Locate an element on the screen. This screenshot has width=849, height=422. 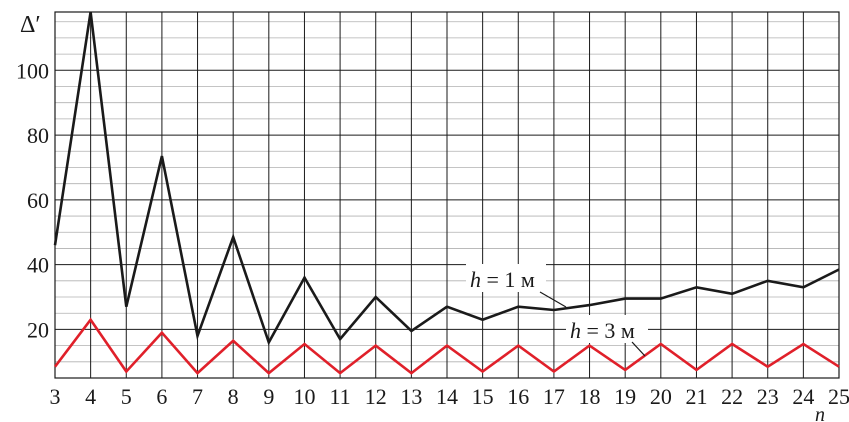
annotation-h1: h = 1 м is located at coordinates (502, 279).